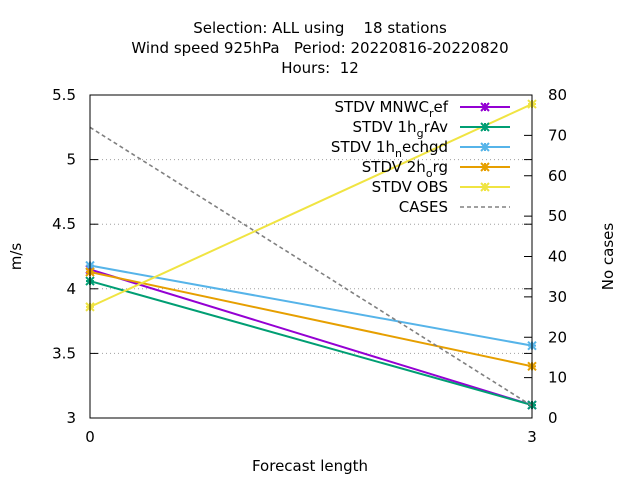 This screenshot has width=640, height=480. I want to click on y-tick-label: 5.5, so click(64, 95).